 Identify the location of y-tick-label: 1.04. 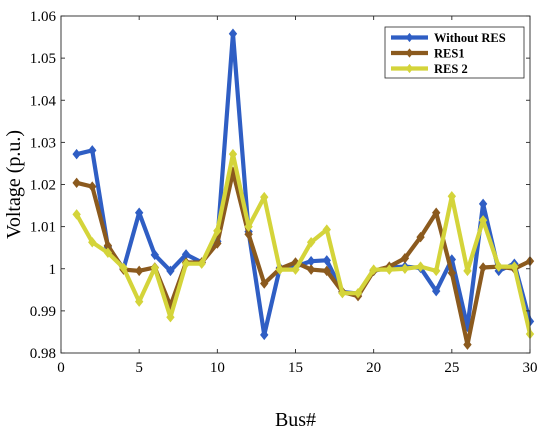
(43, 101).